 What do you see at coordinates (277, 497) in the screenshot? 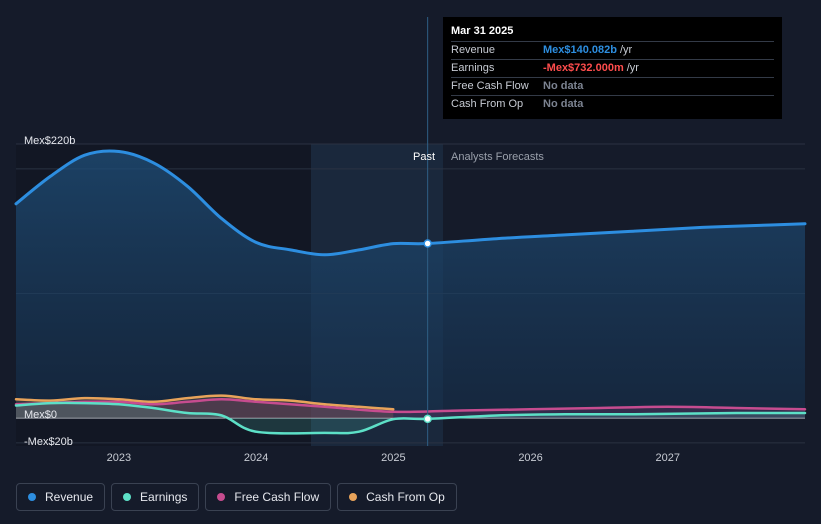
I see `legend-label: Free Cash Flow` at bounding box center [277, 497].